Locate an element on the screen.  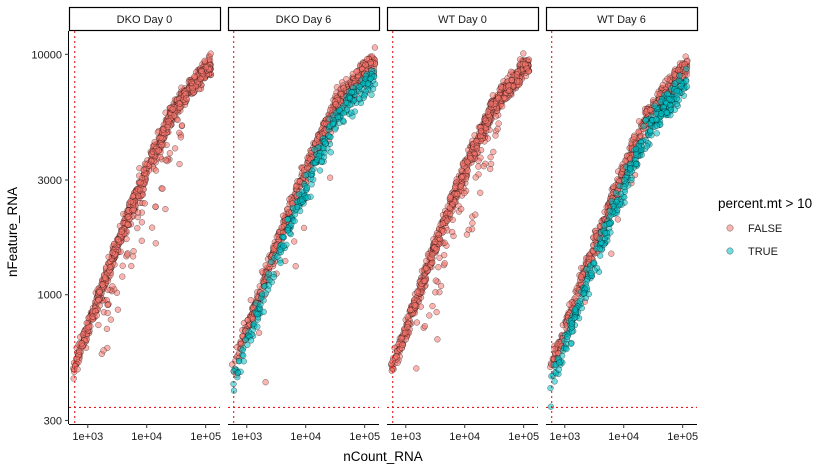
facet-label: DKO Day 6 is located at coordinates (304, 20).